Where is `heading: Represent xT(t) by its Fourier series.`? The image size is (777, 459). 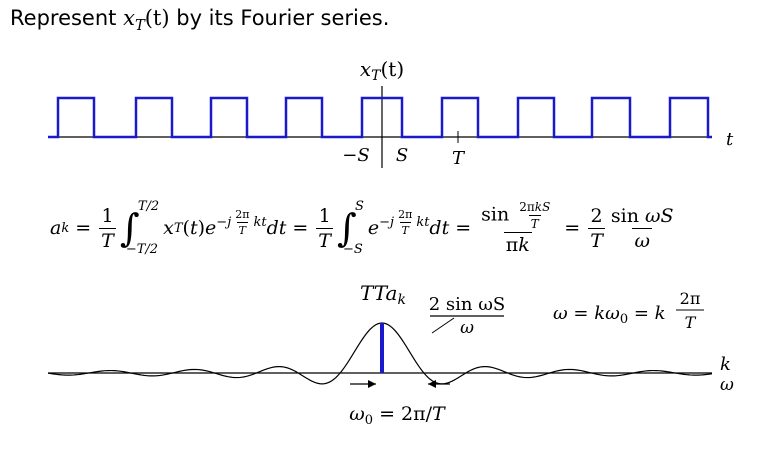
heading: Represent xT(t) by its Fourier series. is located at coordinates (199, 20).